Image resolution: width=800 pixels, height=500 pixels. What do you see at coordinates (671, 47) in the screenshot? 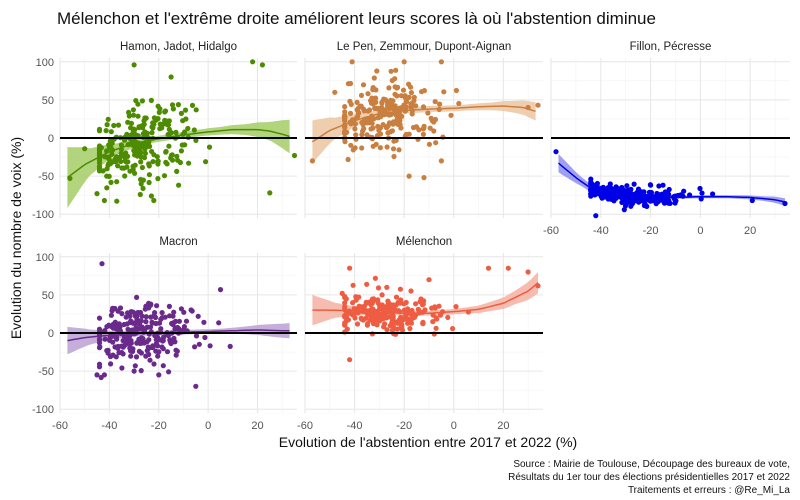
I see `panel-title: Fillon, Pécresse` at bounding box center [671, 47].